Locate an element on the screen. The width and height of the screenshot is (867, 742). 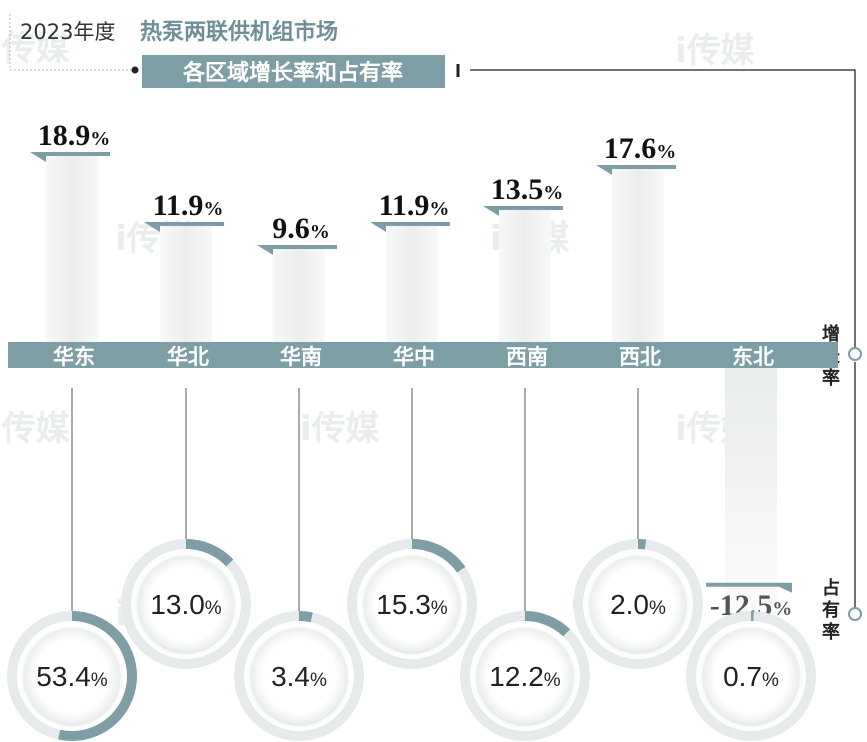
category-label: 华北 is located at coordinates (188, 357).